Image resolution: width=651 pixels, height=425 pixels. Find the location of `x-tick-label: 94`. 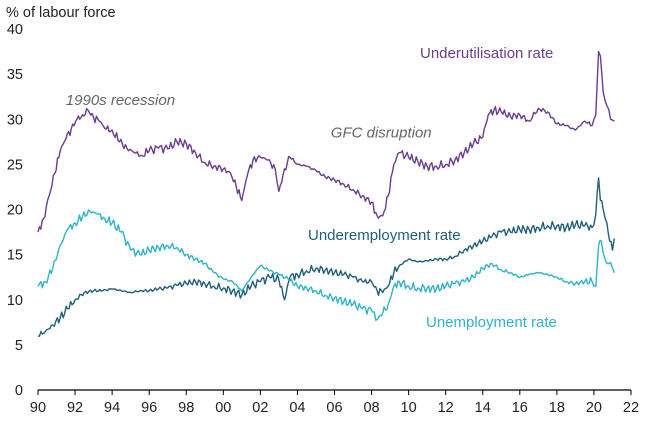

x-tick-label: 94 is located at coordinates (112, 408).